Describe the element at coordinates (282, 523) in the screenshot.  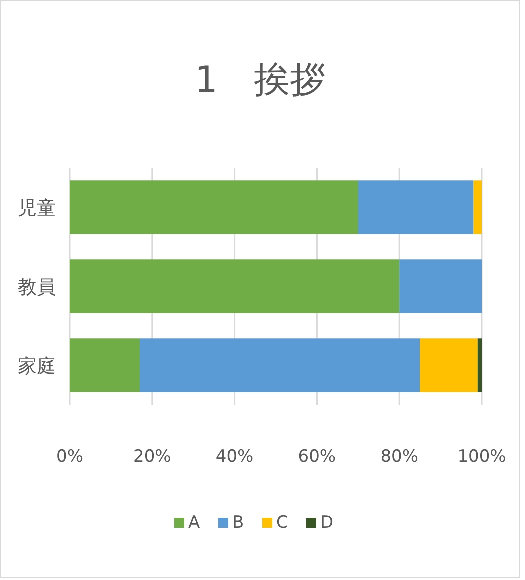
I see `legend-label: C` at that location.